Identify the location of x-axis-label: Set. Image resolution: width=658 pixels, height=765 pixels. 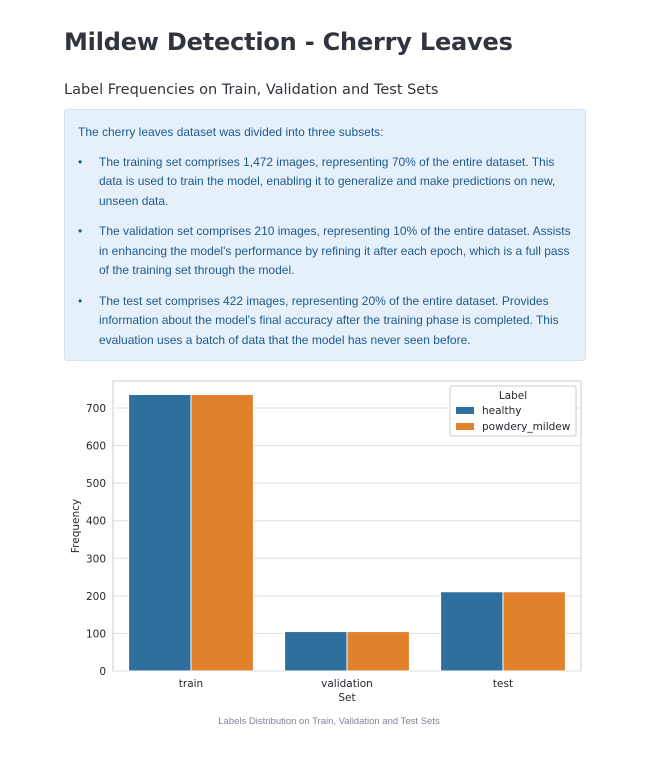
(346, 698).